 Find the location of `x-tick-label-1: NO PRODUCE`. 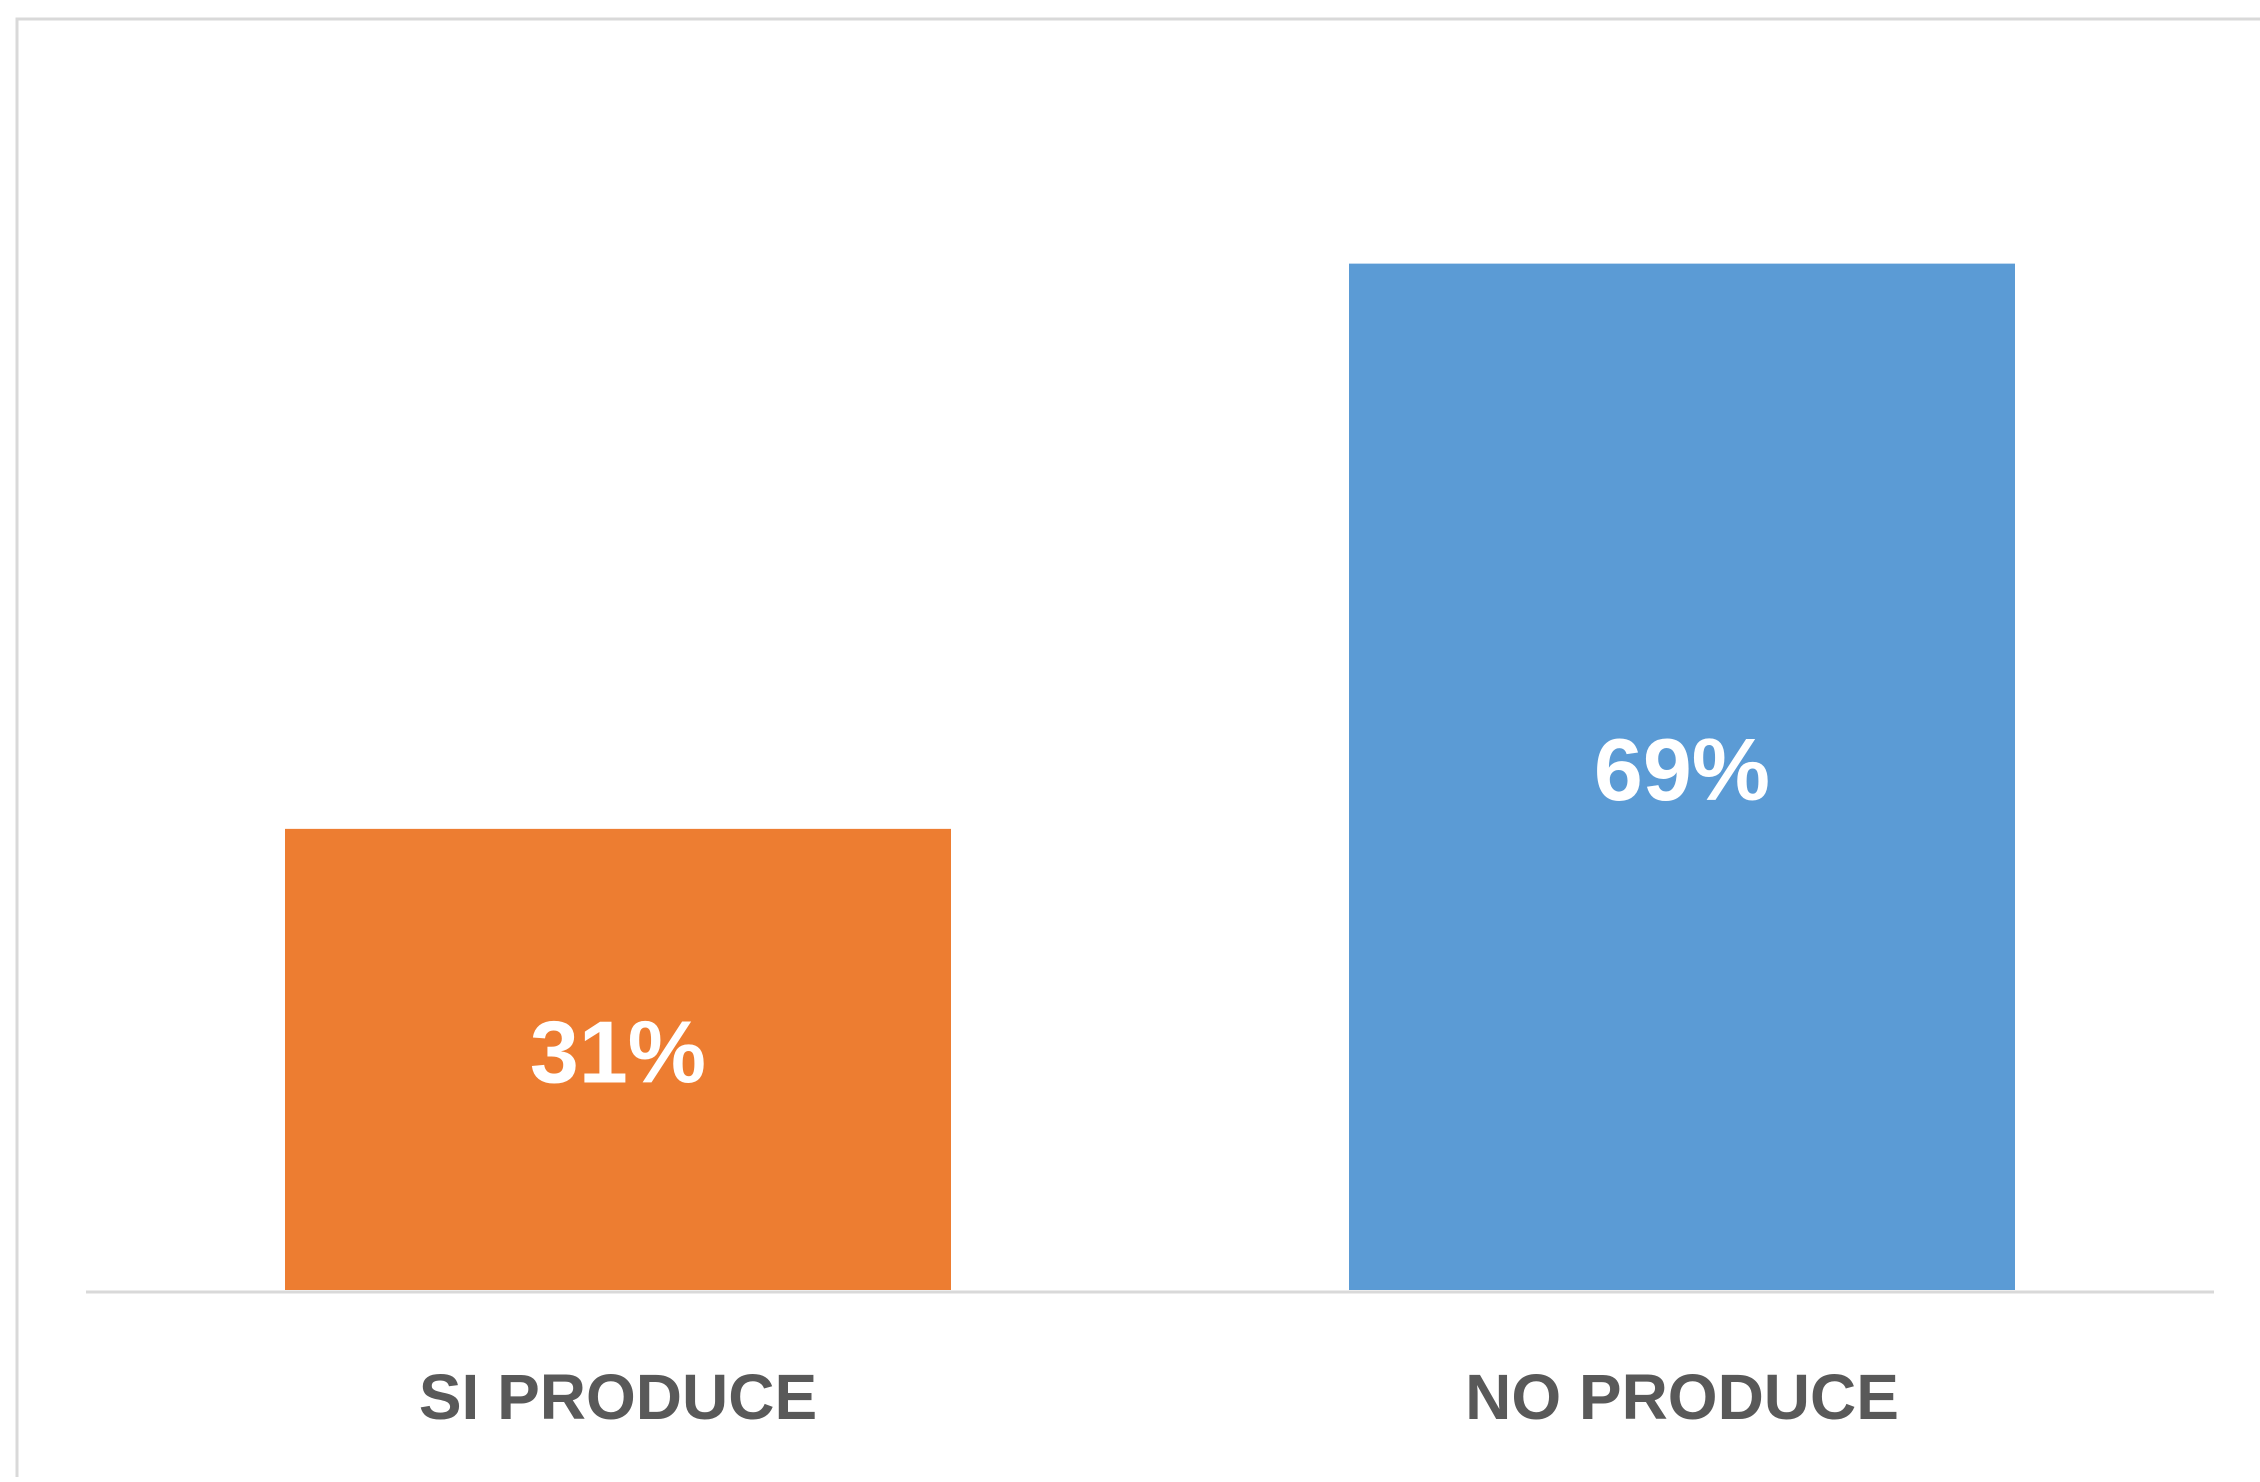

x-tick-label-1: NO PRODUCE is located at coordinates (1682, 1397).